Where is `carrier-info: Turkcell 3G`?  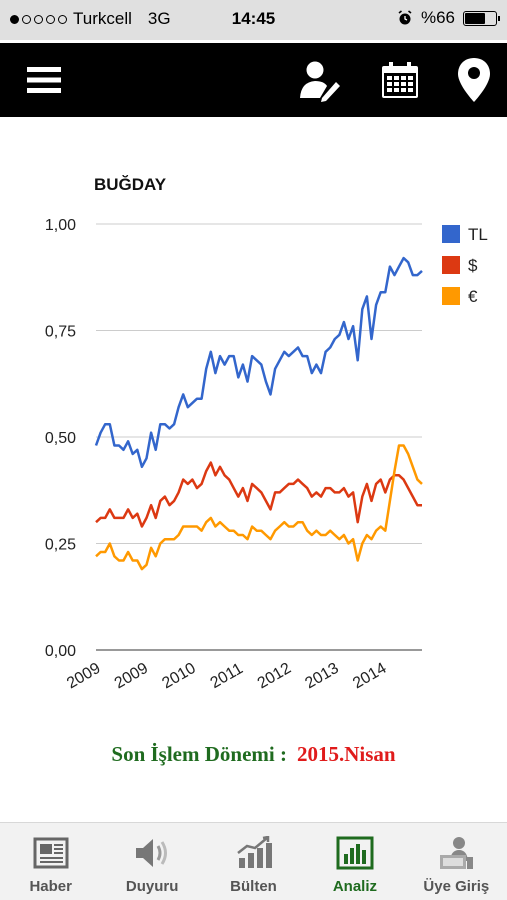
carrier-info: Turkcell 3G is located at coordinates (90, 19).